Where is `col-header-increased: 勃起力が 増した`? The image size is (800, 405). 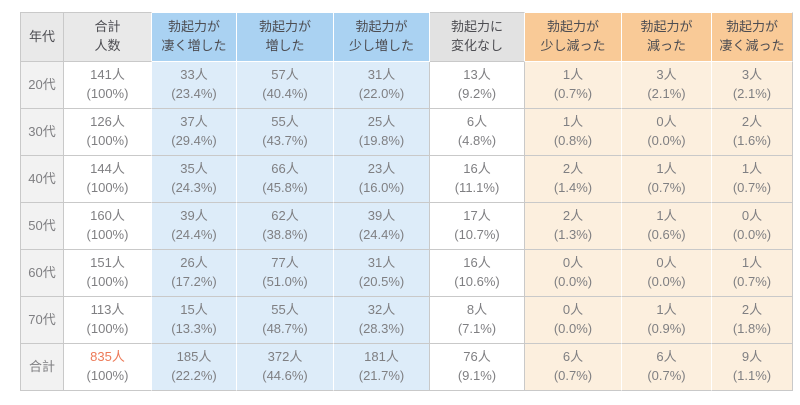 col-header-increased: 勃起力が 増した is located at coordinates (285, 37).